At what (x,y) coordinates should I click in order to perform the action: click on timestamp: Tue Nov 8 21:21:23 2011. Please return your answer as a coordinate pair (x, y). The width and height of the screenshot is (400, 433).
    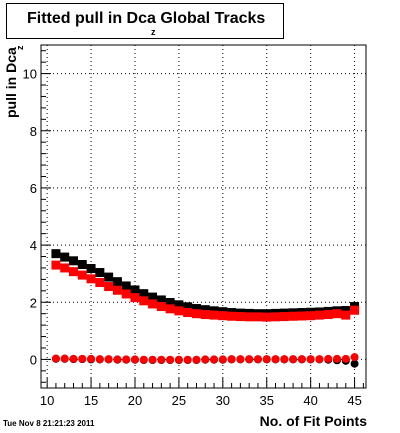
    Looking at the image, I should click on (49, 423).